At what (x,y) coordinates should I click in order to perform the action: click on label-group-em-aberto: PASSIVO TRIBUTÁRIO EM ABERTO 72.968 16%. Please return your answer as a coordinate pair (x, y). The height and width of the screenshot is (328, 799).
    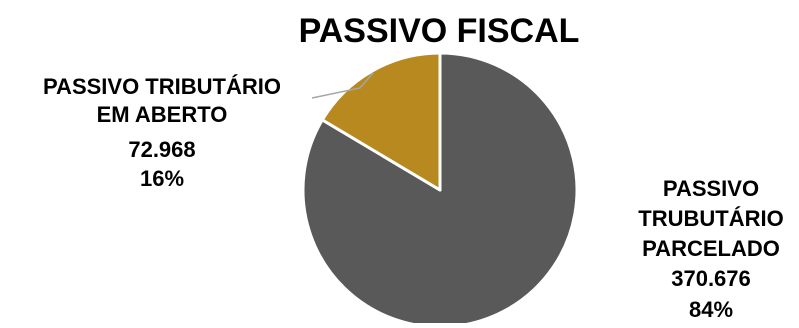
    Looking at the image, I should click on (162, 132).